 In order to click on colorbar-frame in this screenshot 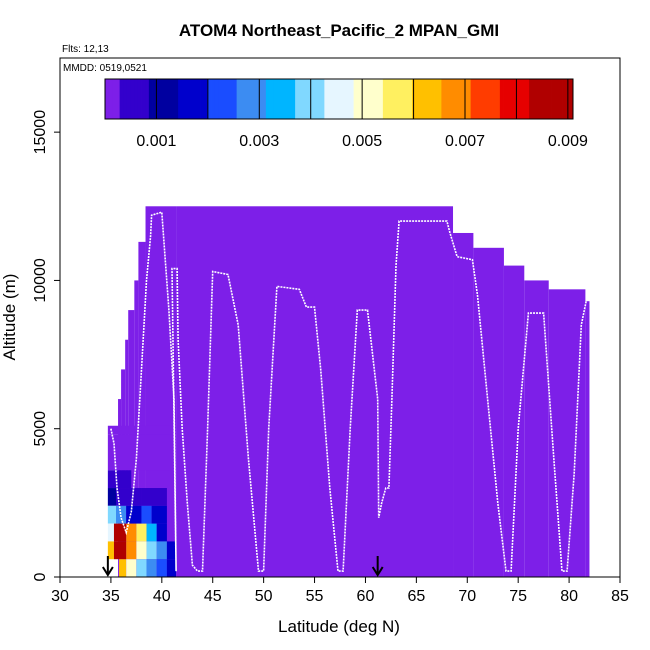, I will do `click(339, 99)`.